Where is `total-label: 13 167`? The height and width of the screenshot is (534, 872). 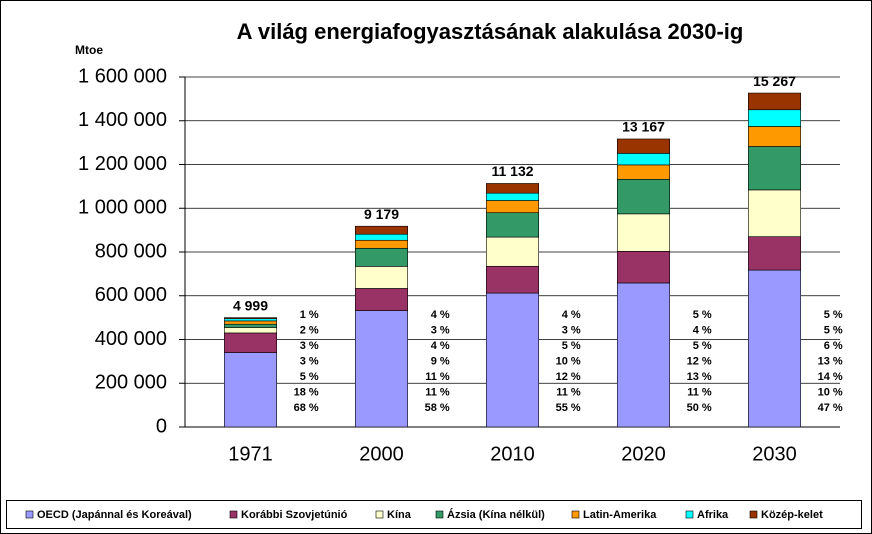
total-label: 13 167 is located at coordinates (643, 127).